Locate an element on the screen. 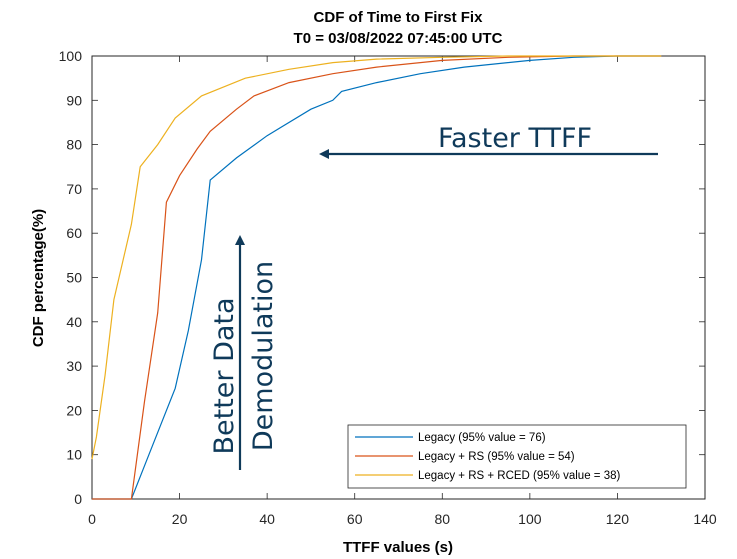 Image resolution: width=737 pixels, height=559 pixels. y-axis-label: CDF percentage(%) is located at coordinates (38, 278).